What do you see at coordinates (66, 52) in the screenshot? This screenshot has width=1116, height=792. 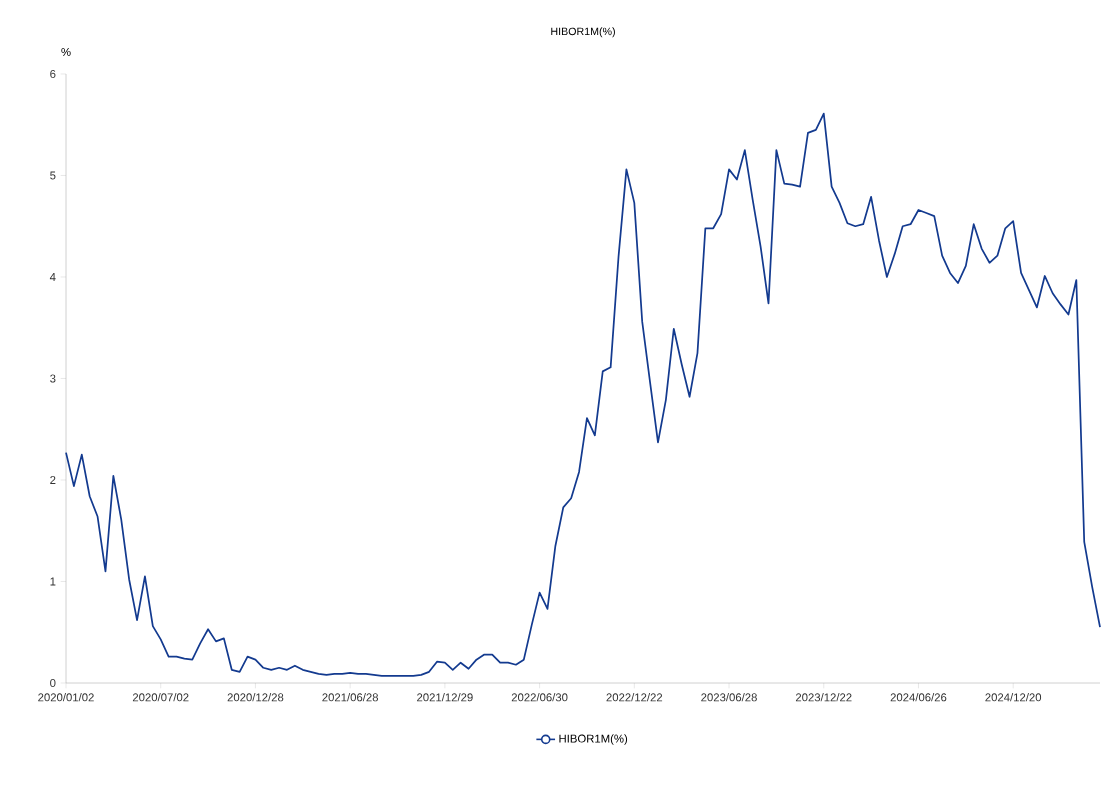 I see `y-axis-title: %` at bounding box center [66, 52].